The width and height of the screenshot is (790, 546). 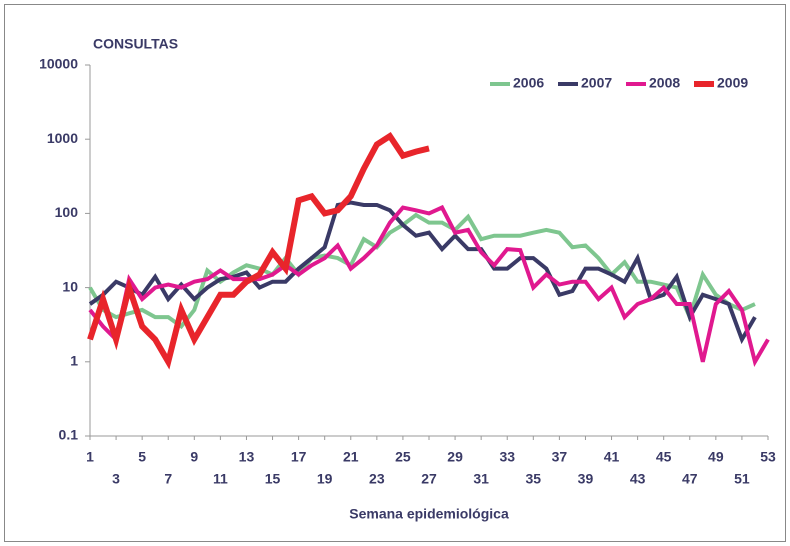 What do you see at coordinates (481, 479) in the screenshot?
I see `x-tick-label: 31` at bounding box center [481, 479].